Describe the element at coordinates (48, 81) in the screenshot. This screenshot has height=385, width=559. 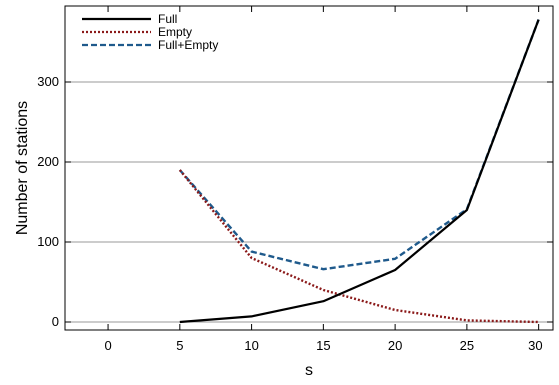
I see `y-tick-label: 300` at that location.